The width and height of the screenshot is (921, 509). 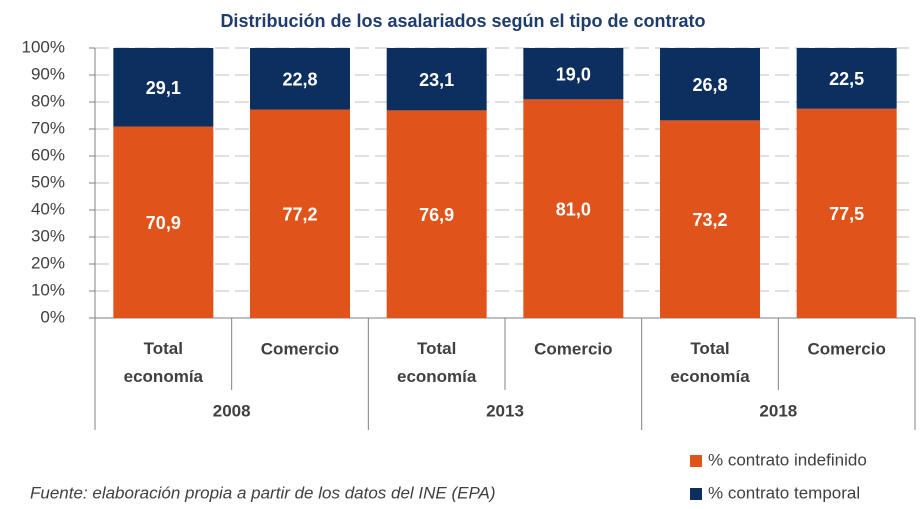 What do you see at coordinates (48, 235) in the screenshot?
I see `y-tick-label: 30%` at bounding box center [48, 235].